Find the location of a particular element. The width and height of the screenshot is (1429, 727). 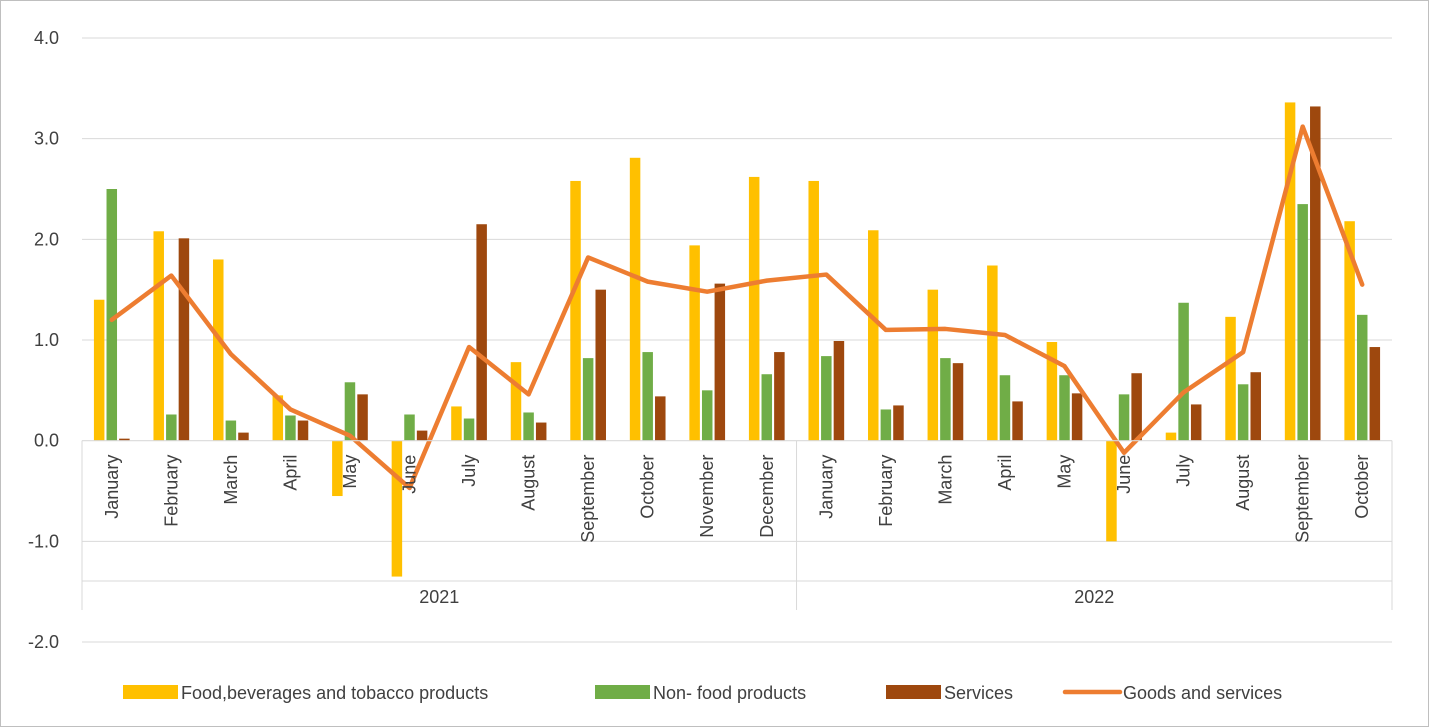

x-group-label: 2021 is located at coordinates (439, 597).